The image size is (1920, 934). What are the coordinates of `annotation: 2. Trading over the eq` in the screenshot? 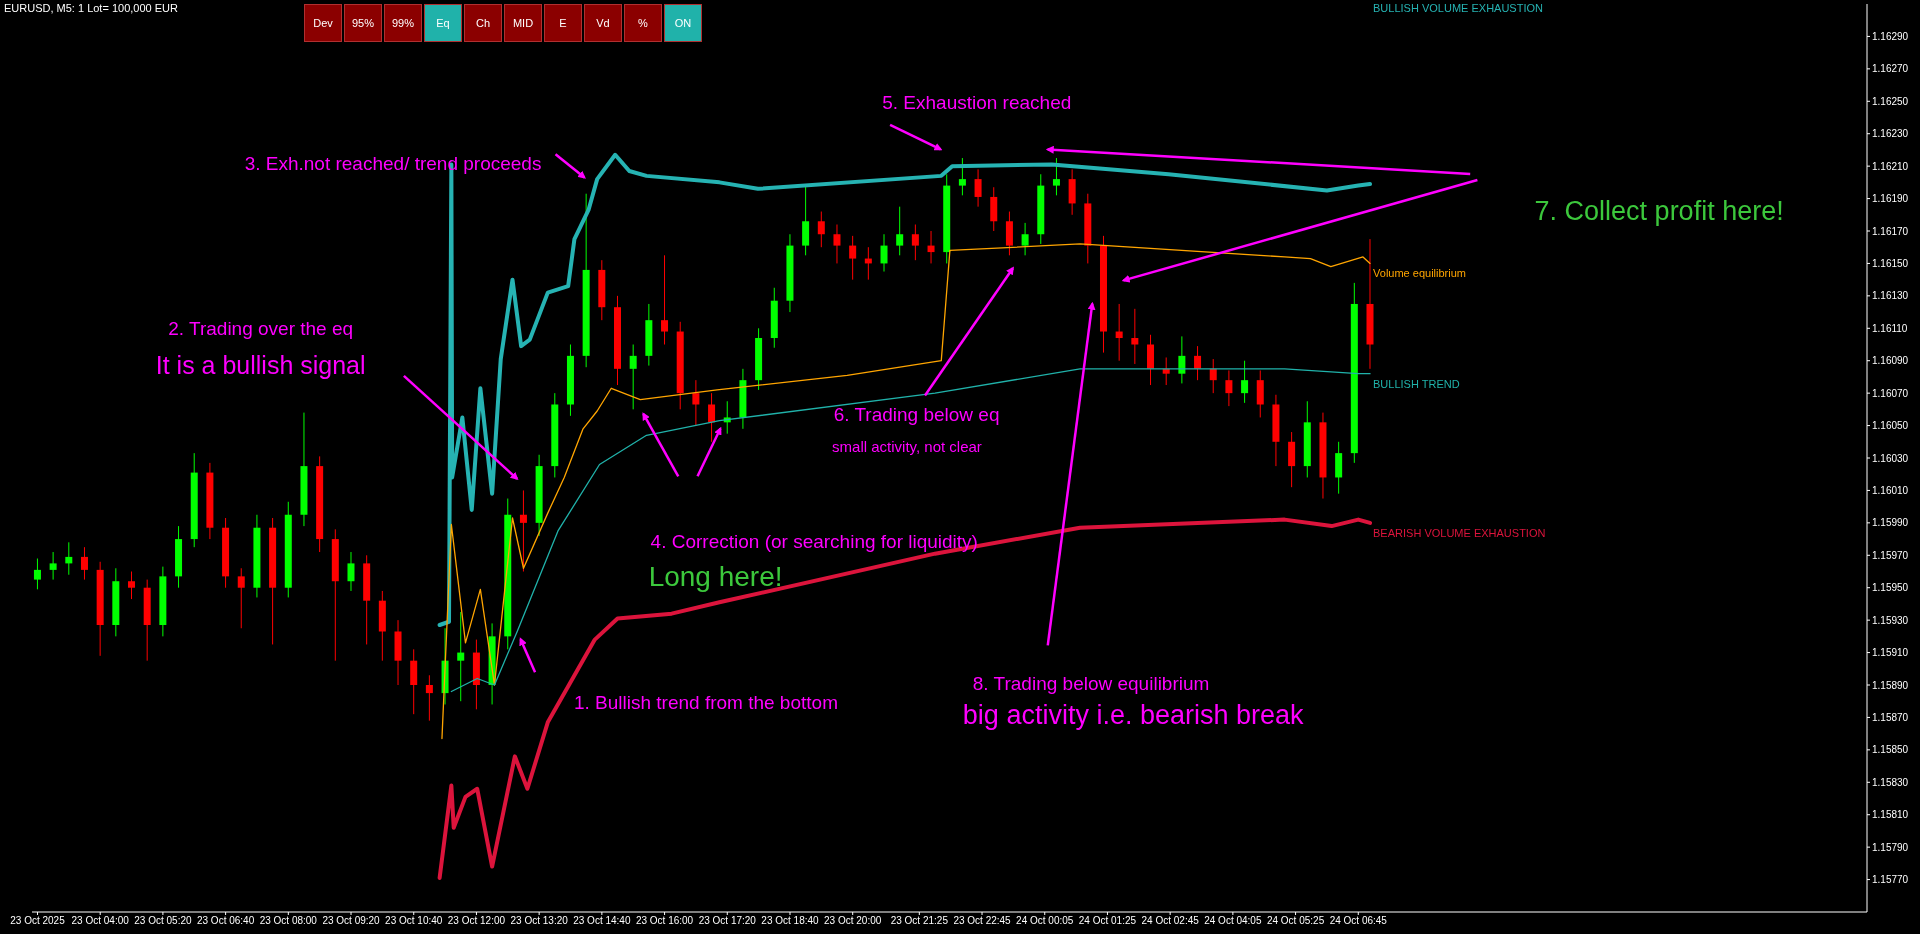 It's located at (261, 328).